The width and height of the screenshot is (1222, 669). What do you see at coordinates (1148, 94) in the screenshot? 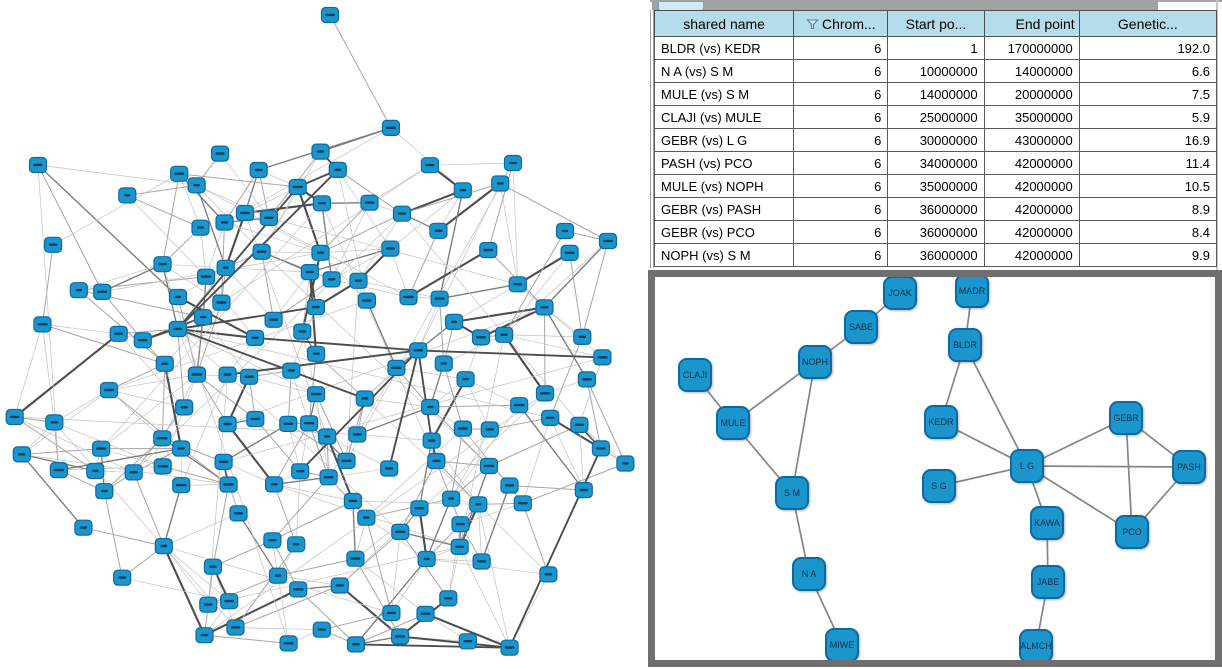
I see `cell-value: 7.5` at bounding box center [1148, 94].